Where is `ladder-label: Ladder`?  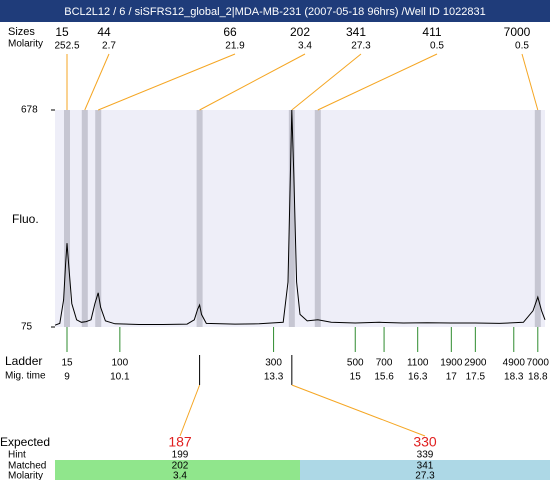 ladder-label: Ladder is located at coordinates (23, 361).